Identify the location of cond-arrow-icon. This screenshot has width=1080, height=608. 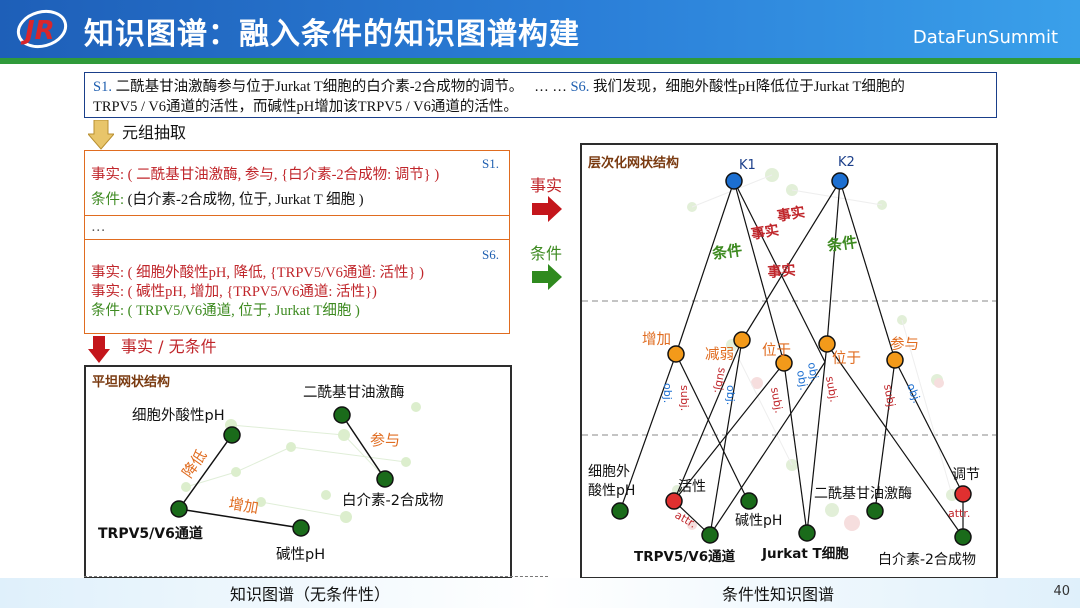
(547, 277).